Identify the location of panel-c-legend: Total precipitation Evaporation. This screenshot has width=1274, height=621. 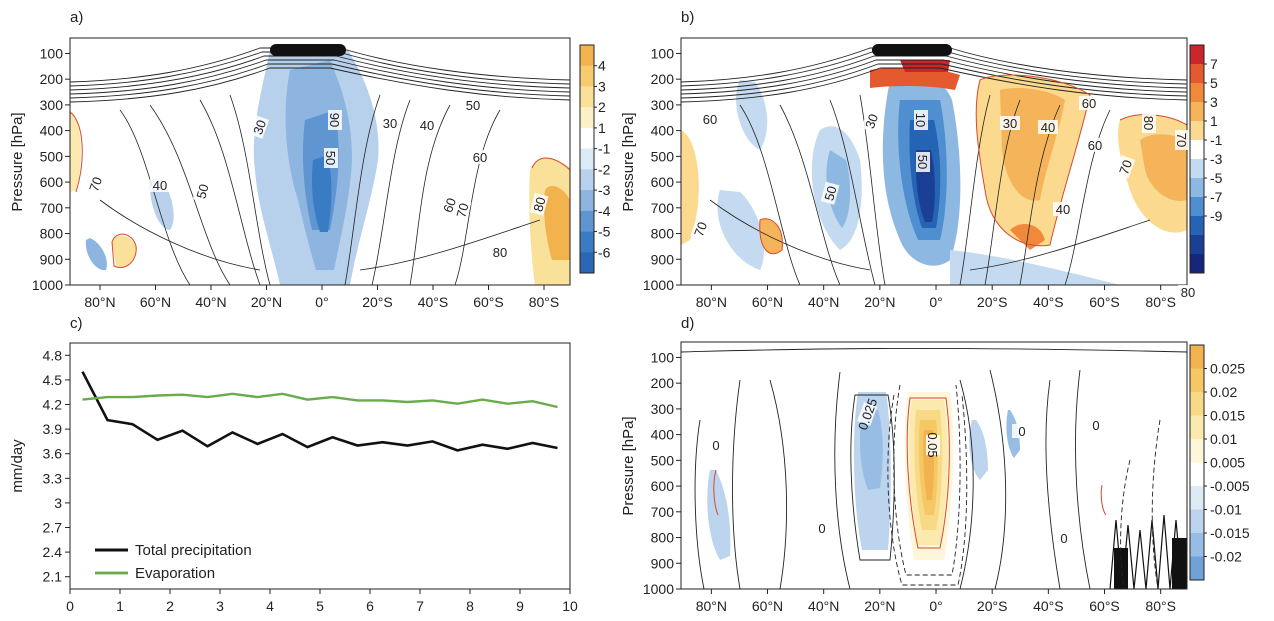
(173, 562).